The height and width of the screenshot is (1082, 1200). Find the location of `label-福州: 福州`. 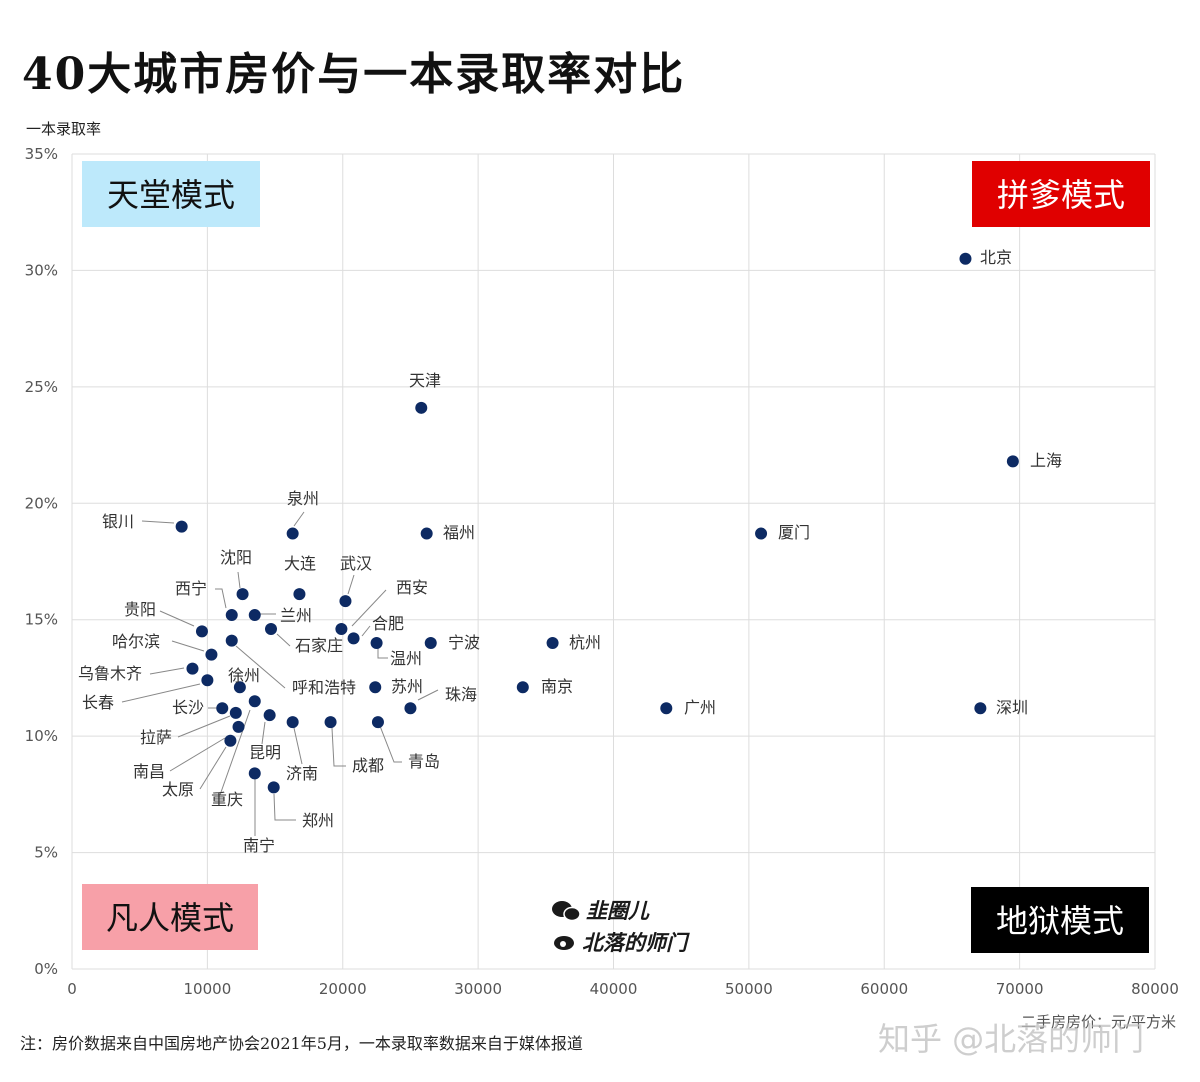

label-福州: 福州 is located at coordinates (459, 532).